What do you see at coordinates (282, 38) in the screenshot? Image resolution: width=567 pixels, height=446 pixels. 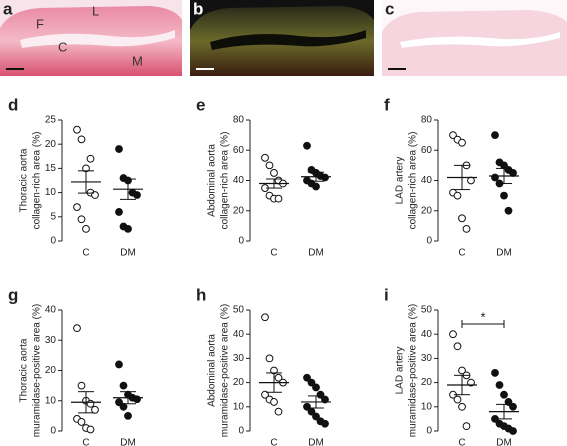 I see `image-b: b` at bounding box center [282, 38].